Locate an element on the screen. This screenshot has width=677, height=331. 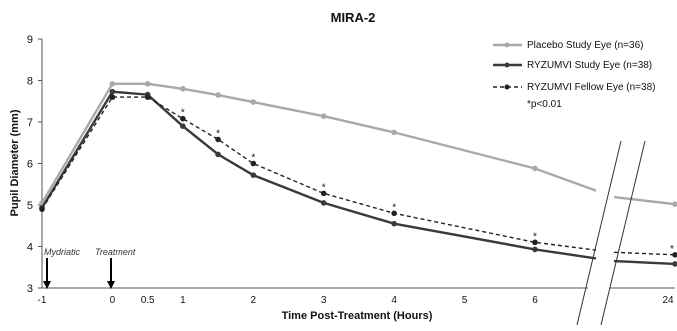
arrow-mydriatic-head is located at coordinates (47, 285).